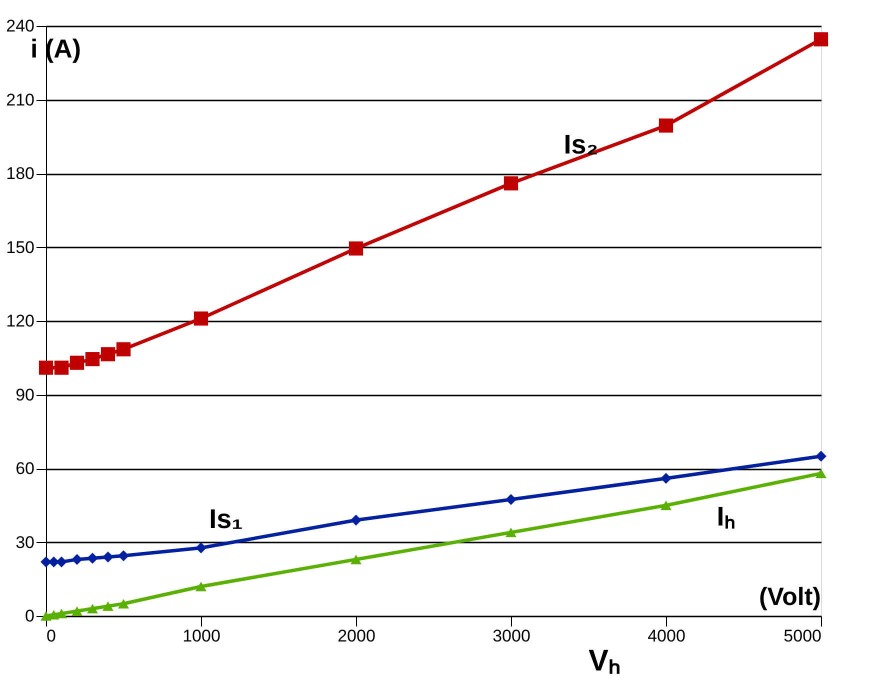 This screenshot has height=689, width=891. What do you see at coordinates (226, 519) in the screenshot?
I see `series-label: Is₁` at bounding box center [226, 519].